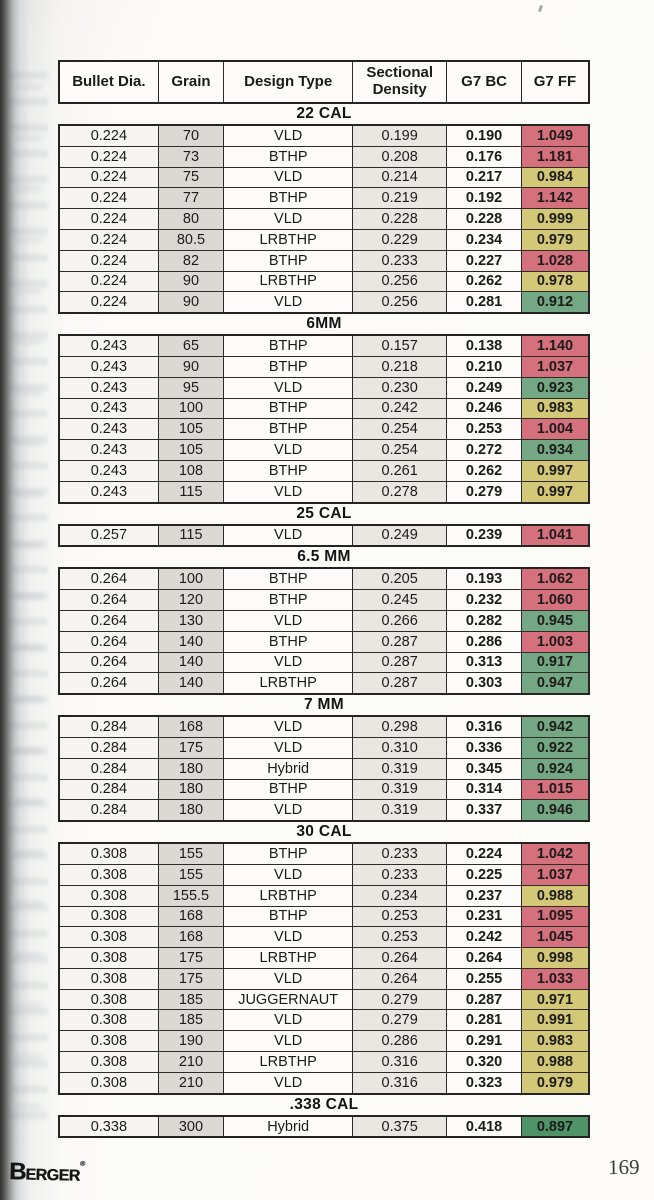 Image resolution: width=654 pixels, height=1200 pixels. I want to click on table-row: 0.338 300 Hybrid 0.375 0.418 0.897, so click(324, 1126).